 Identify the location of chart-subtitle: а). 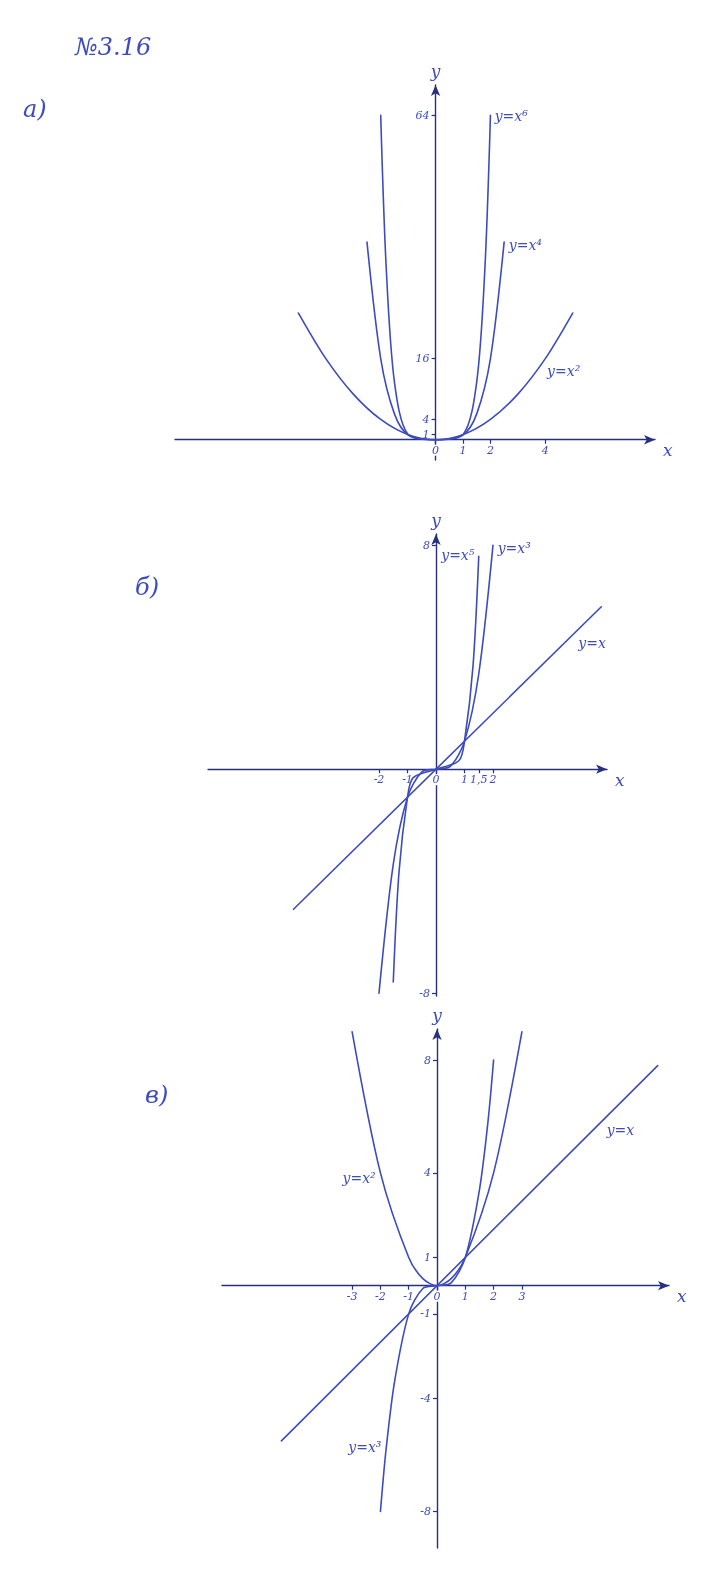
(35, 109).